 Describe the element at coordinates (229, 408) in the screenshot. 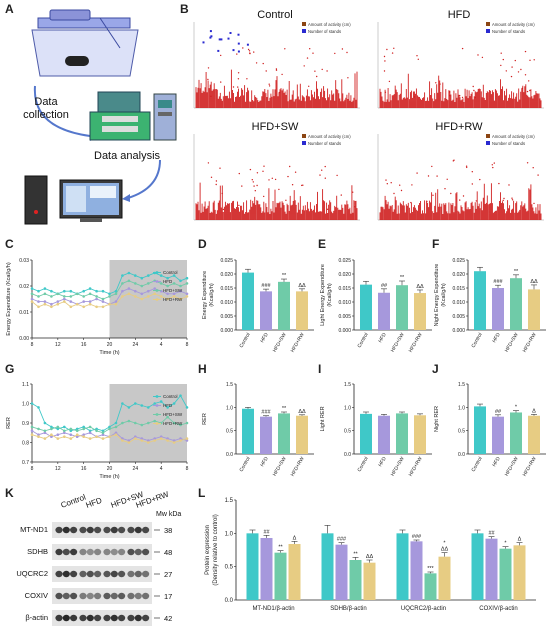

I see `y-tick-label: 1.0` at that location.